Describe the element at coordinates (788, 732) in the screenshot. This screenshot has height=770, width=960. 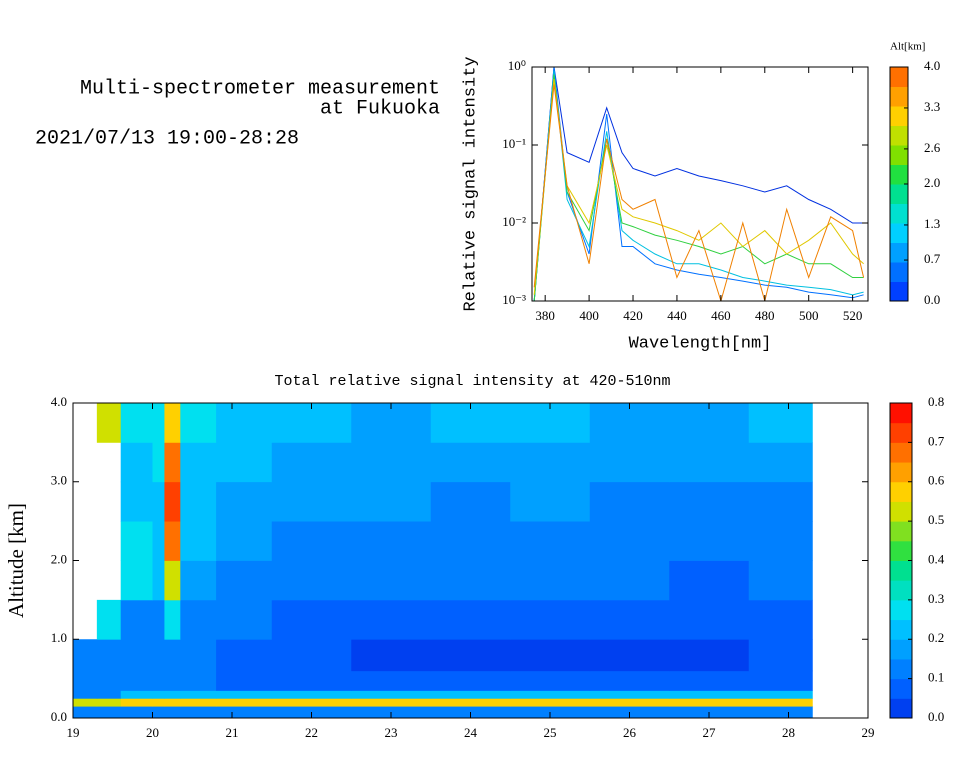
I see `x-tick-label: 28` at that location.